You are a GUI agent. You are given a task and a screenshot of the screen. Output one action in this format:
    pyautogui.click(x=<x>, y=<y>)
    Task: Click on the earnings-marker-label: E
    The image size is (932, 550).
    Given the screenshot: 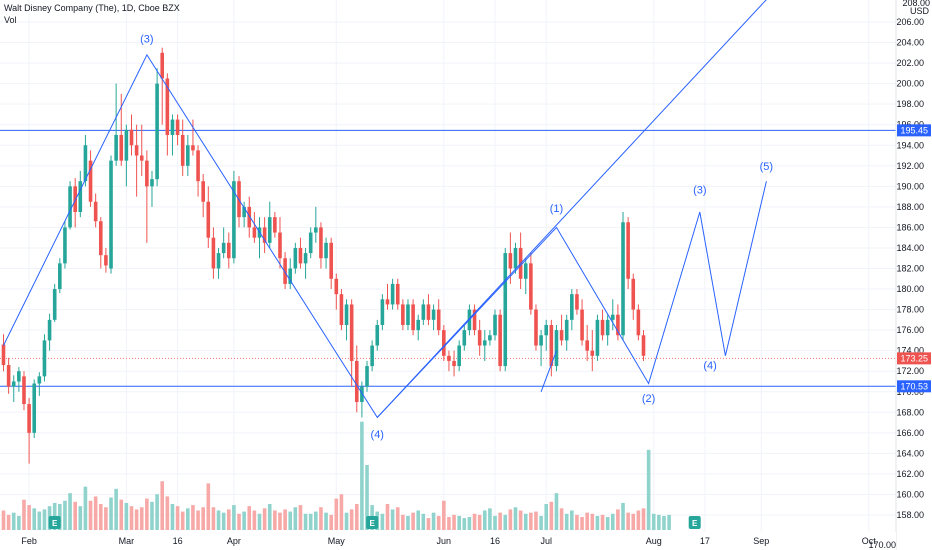 What is the action you would take?
    pyautogui.click(x=372, y=523)
    